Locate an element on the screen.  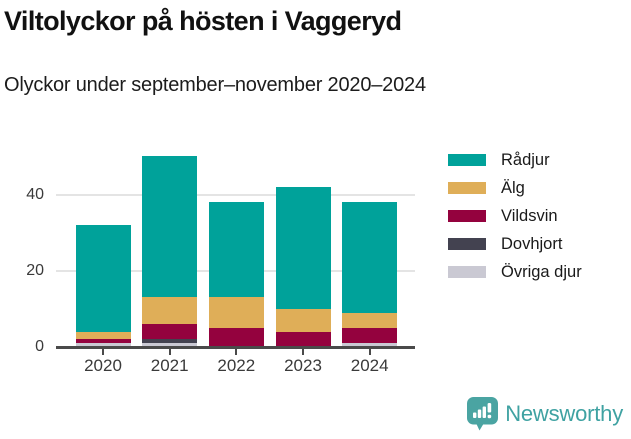
legend-item-radjur: Rådjur is located at coordinates (515, 160).